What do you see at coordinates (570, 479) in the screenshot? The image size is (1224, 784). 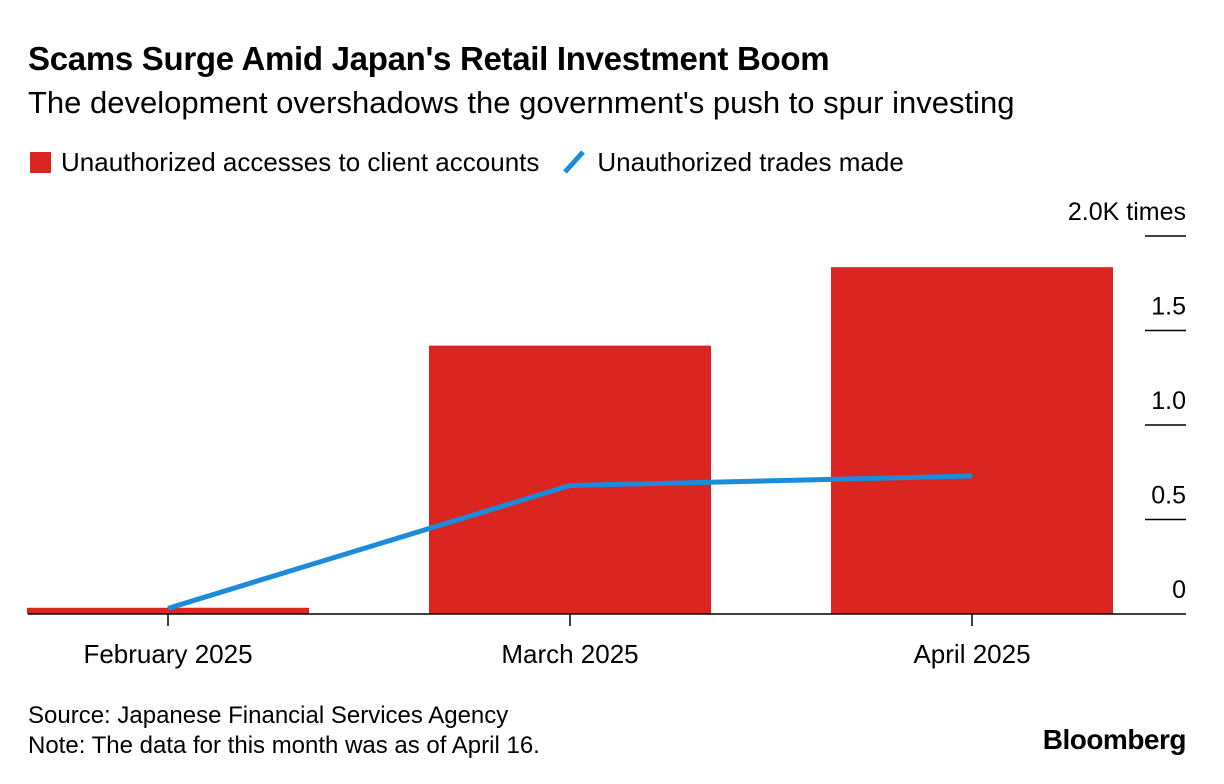 I see `bar-march-2025` at bounding box center [570, 479].